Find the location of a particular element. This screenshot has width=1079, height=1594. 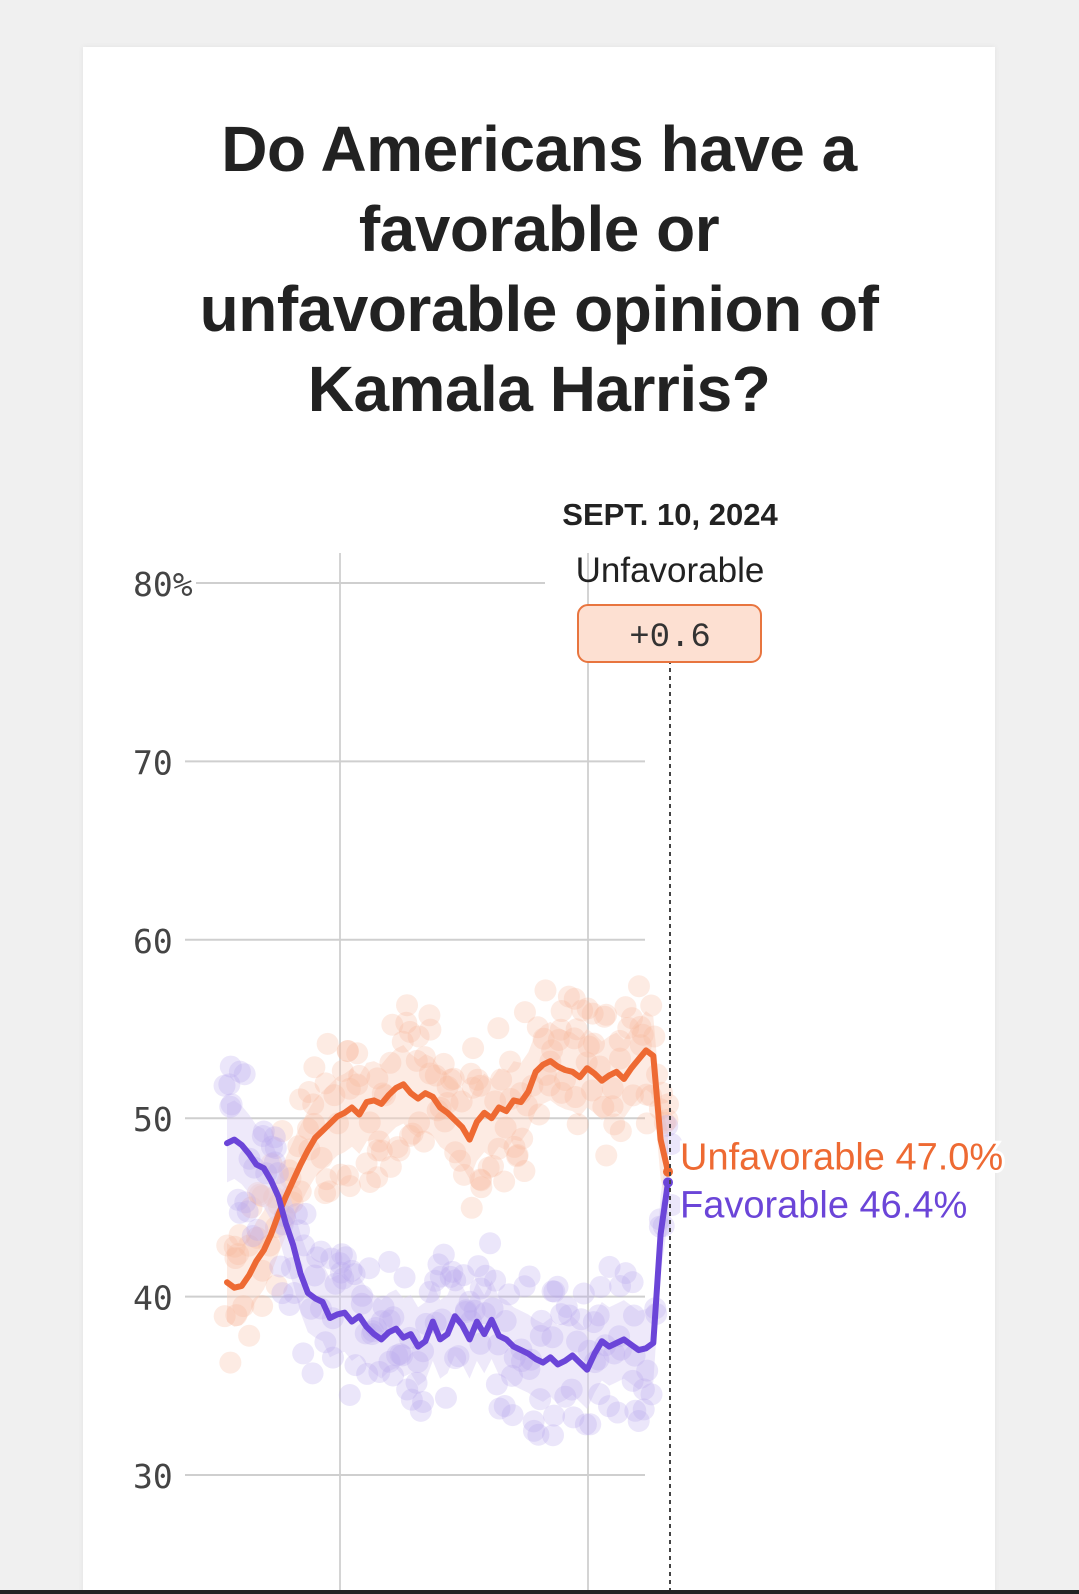

bottom-rule is located at coordinates (539, 1592).